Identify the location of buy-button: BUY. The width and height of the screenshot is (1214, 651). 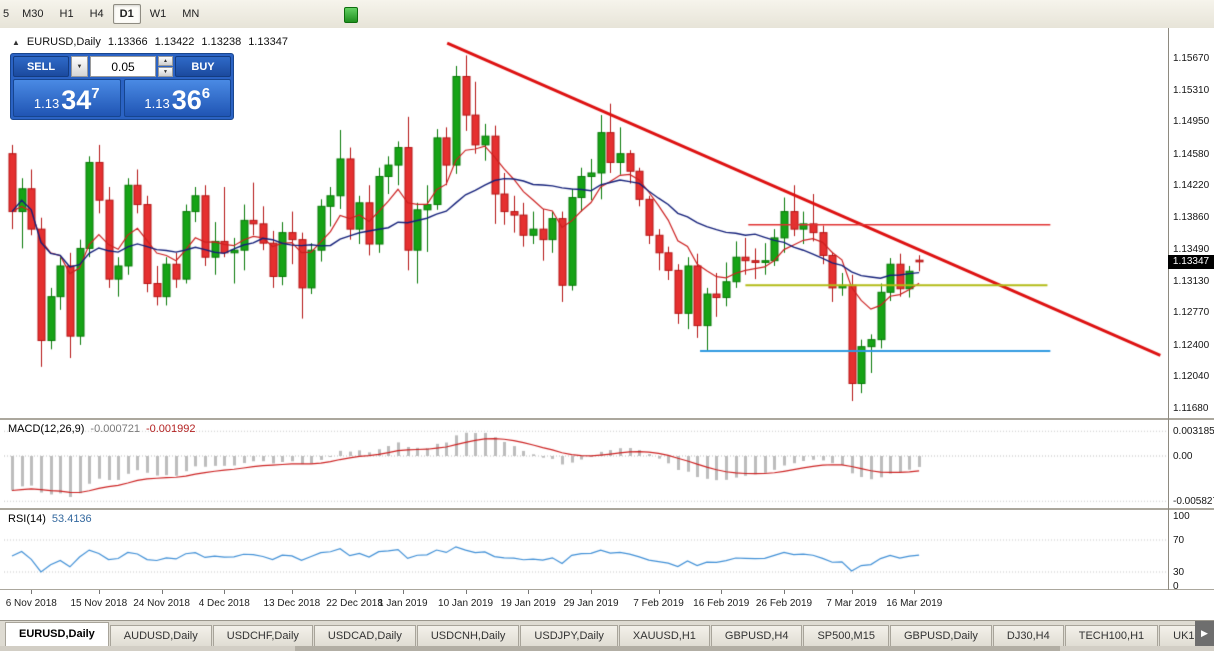
(203, 66).